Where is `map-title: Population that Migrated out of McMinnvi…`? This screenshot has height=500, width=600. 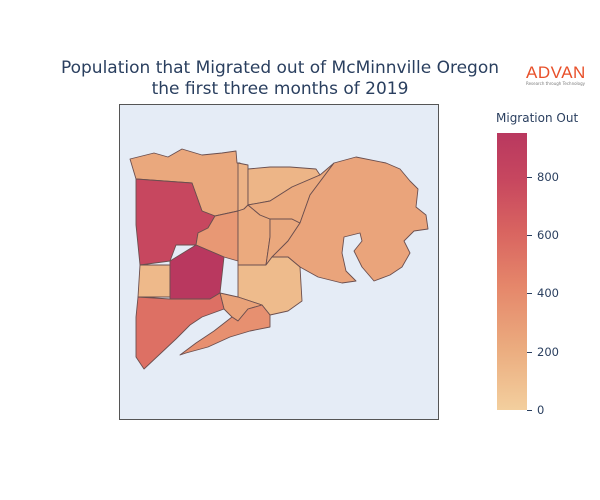
map-title: Population that Migrated out of McMinnvi… is located at coordinates (280, 79).